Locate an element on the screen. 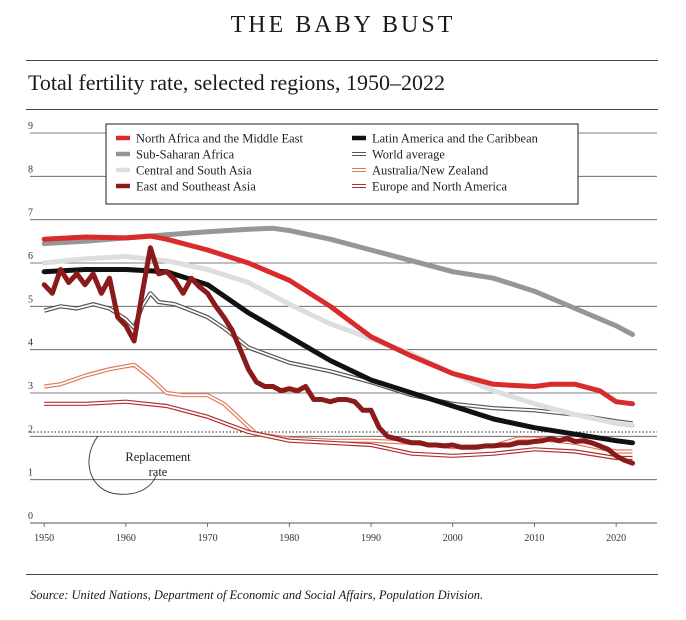 This screenshot has width=686, height=620. top-rule is located at coordinates (342, 60).